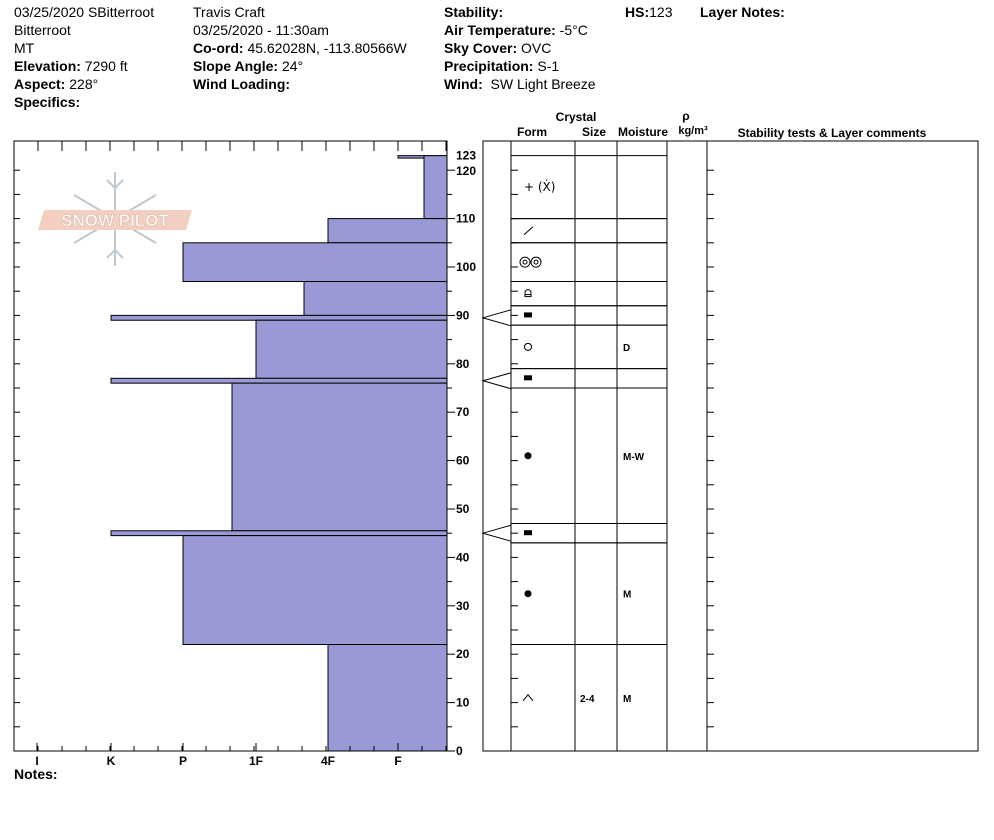  I want to click on stability: Stability:, so click(520, 12).